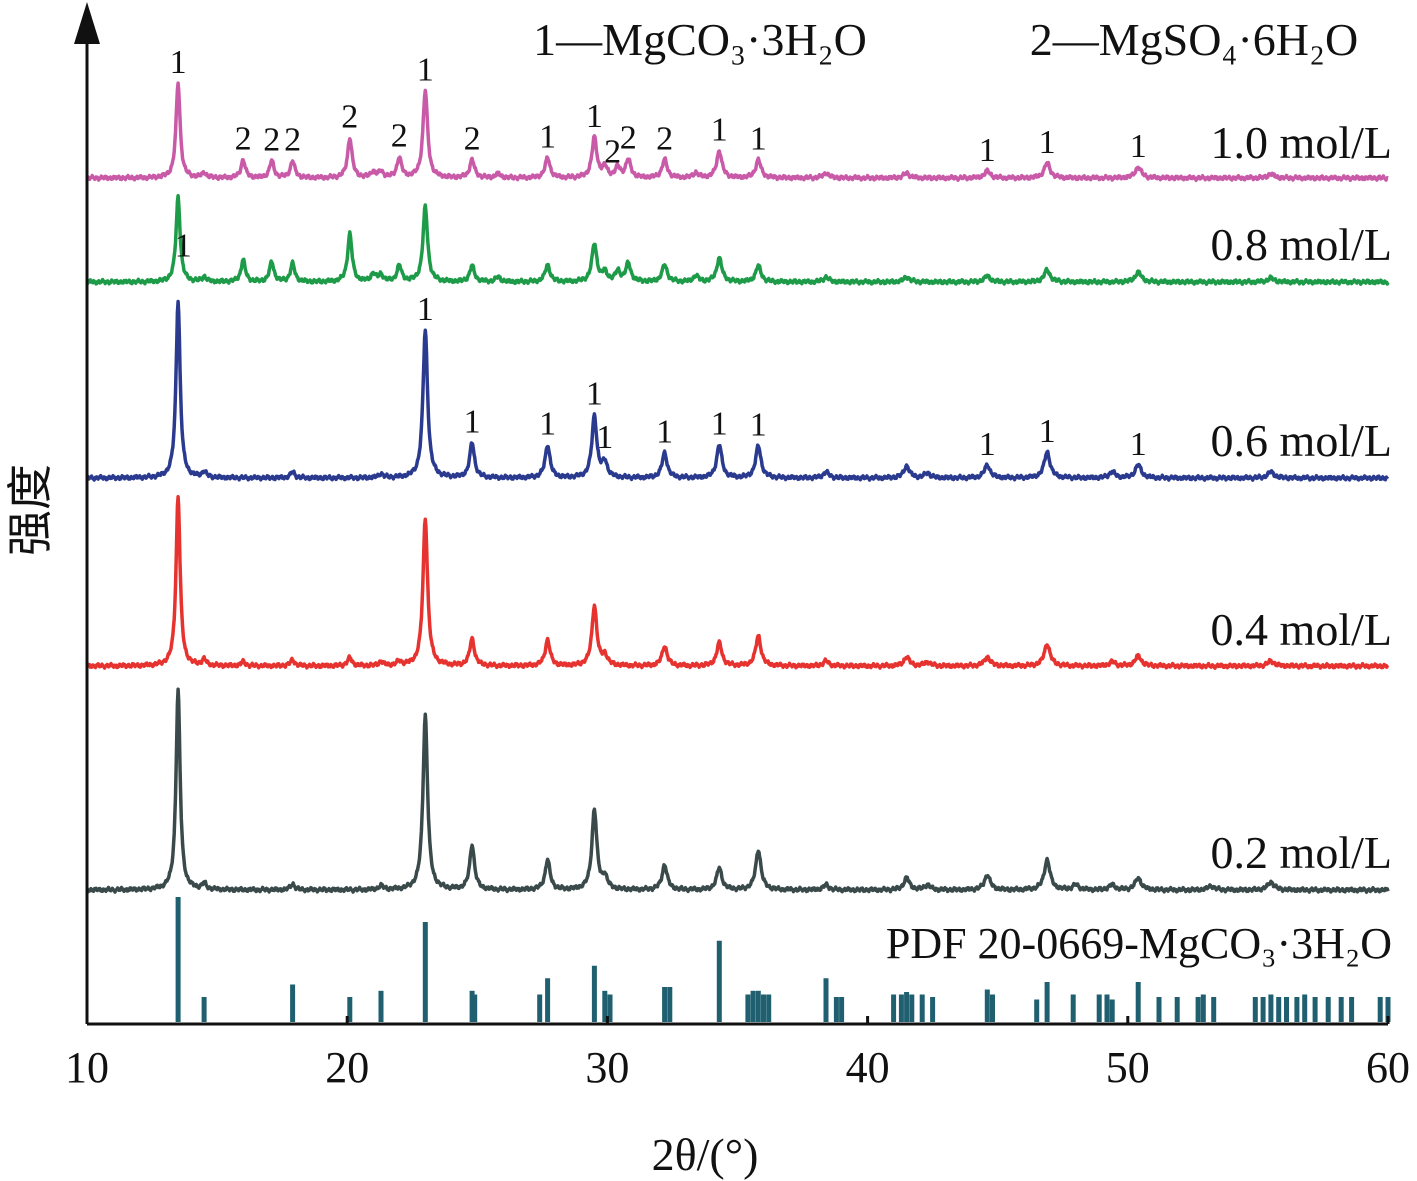 The image size is (1417, 1181). What do you see at coordinates (1301, 629) in the screenshot?
I see `series-label: 0.4 mol/L` at bounding box center [1301, 629].